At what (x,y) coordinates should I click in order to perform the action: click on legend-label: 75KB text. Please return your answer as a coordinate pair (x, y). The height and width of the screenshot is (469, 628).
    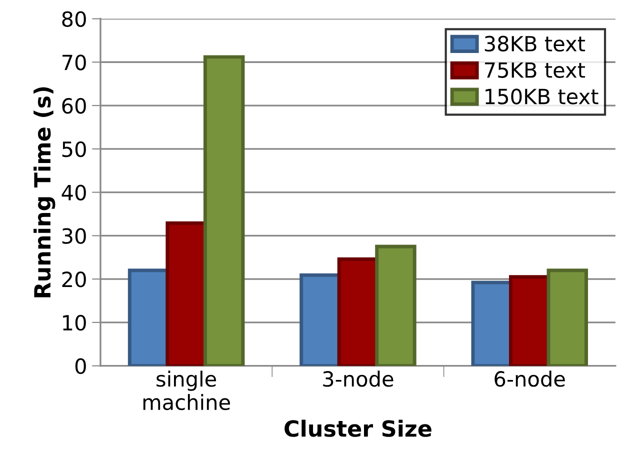
    Looking at the image, I should click on (535, 70).